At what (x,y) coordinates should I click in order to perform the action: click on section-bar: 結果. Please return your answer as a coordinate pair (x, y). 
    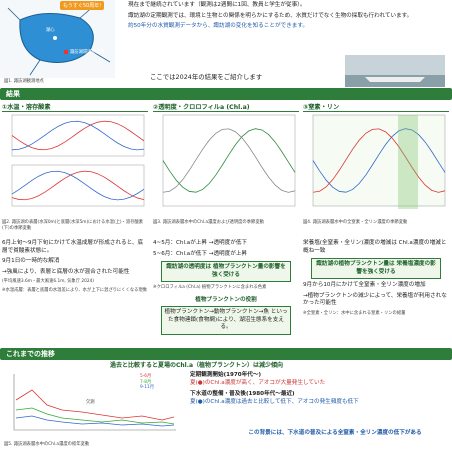
    Looking at the image, I should click on (226, 94).